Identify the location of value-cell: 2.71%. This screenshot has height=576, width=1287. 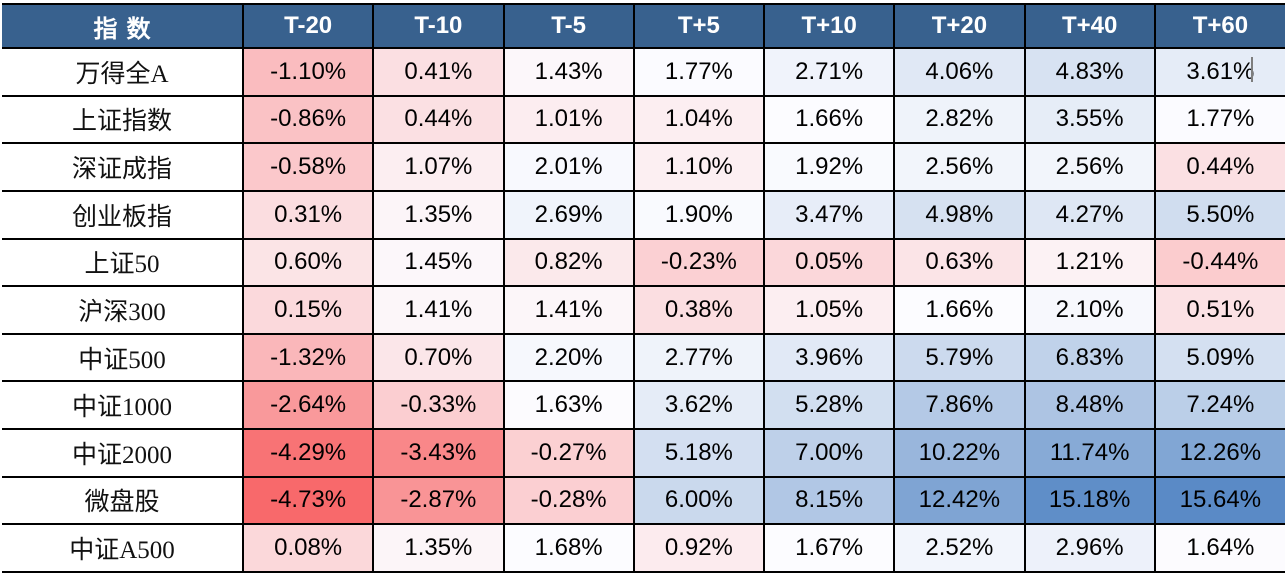
(829, 72).